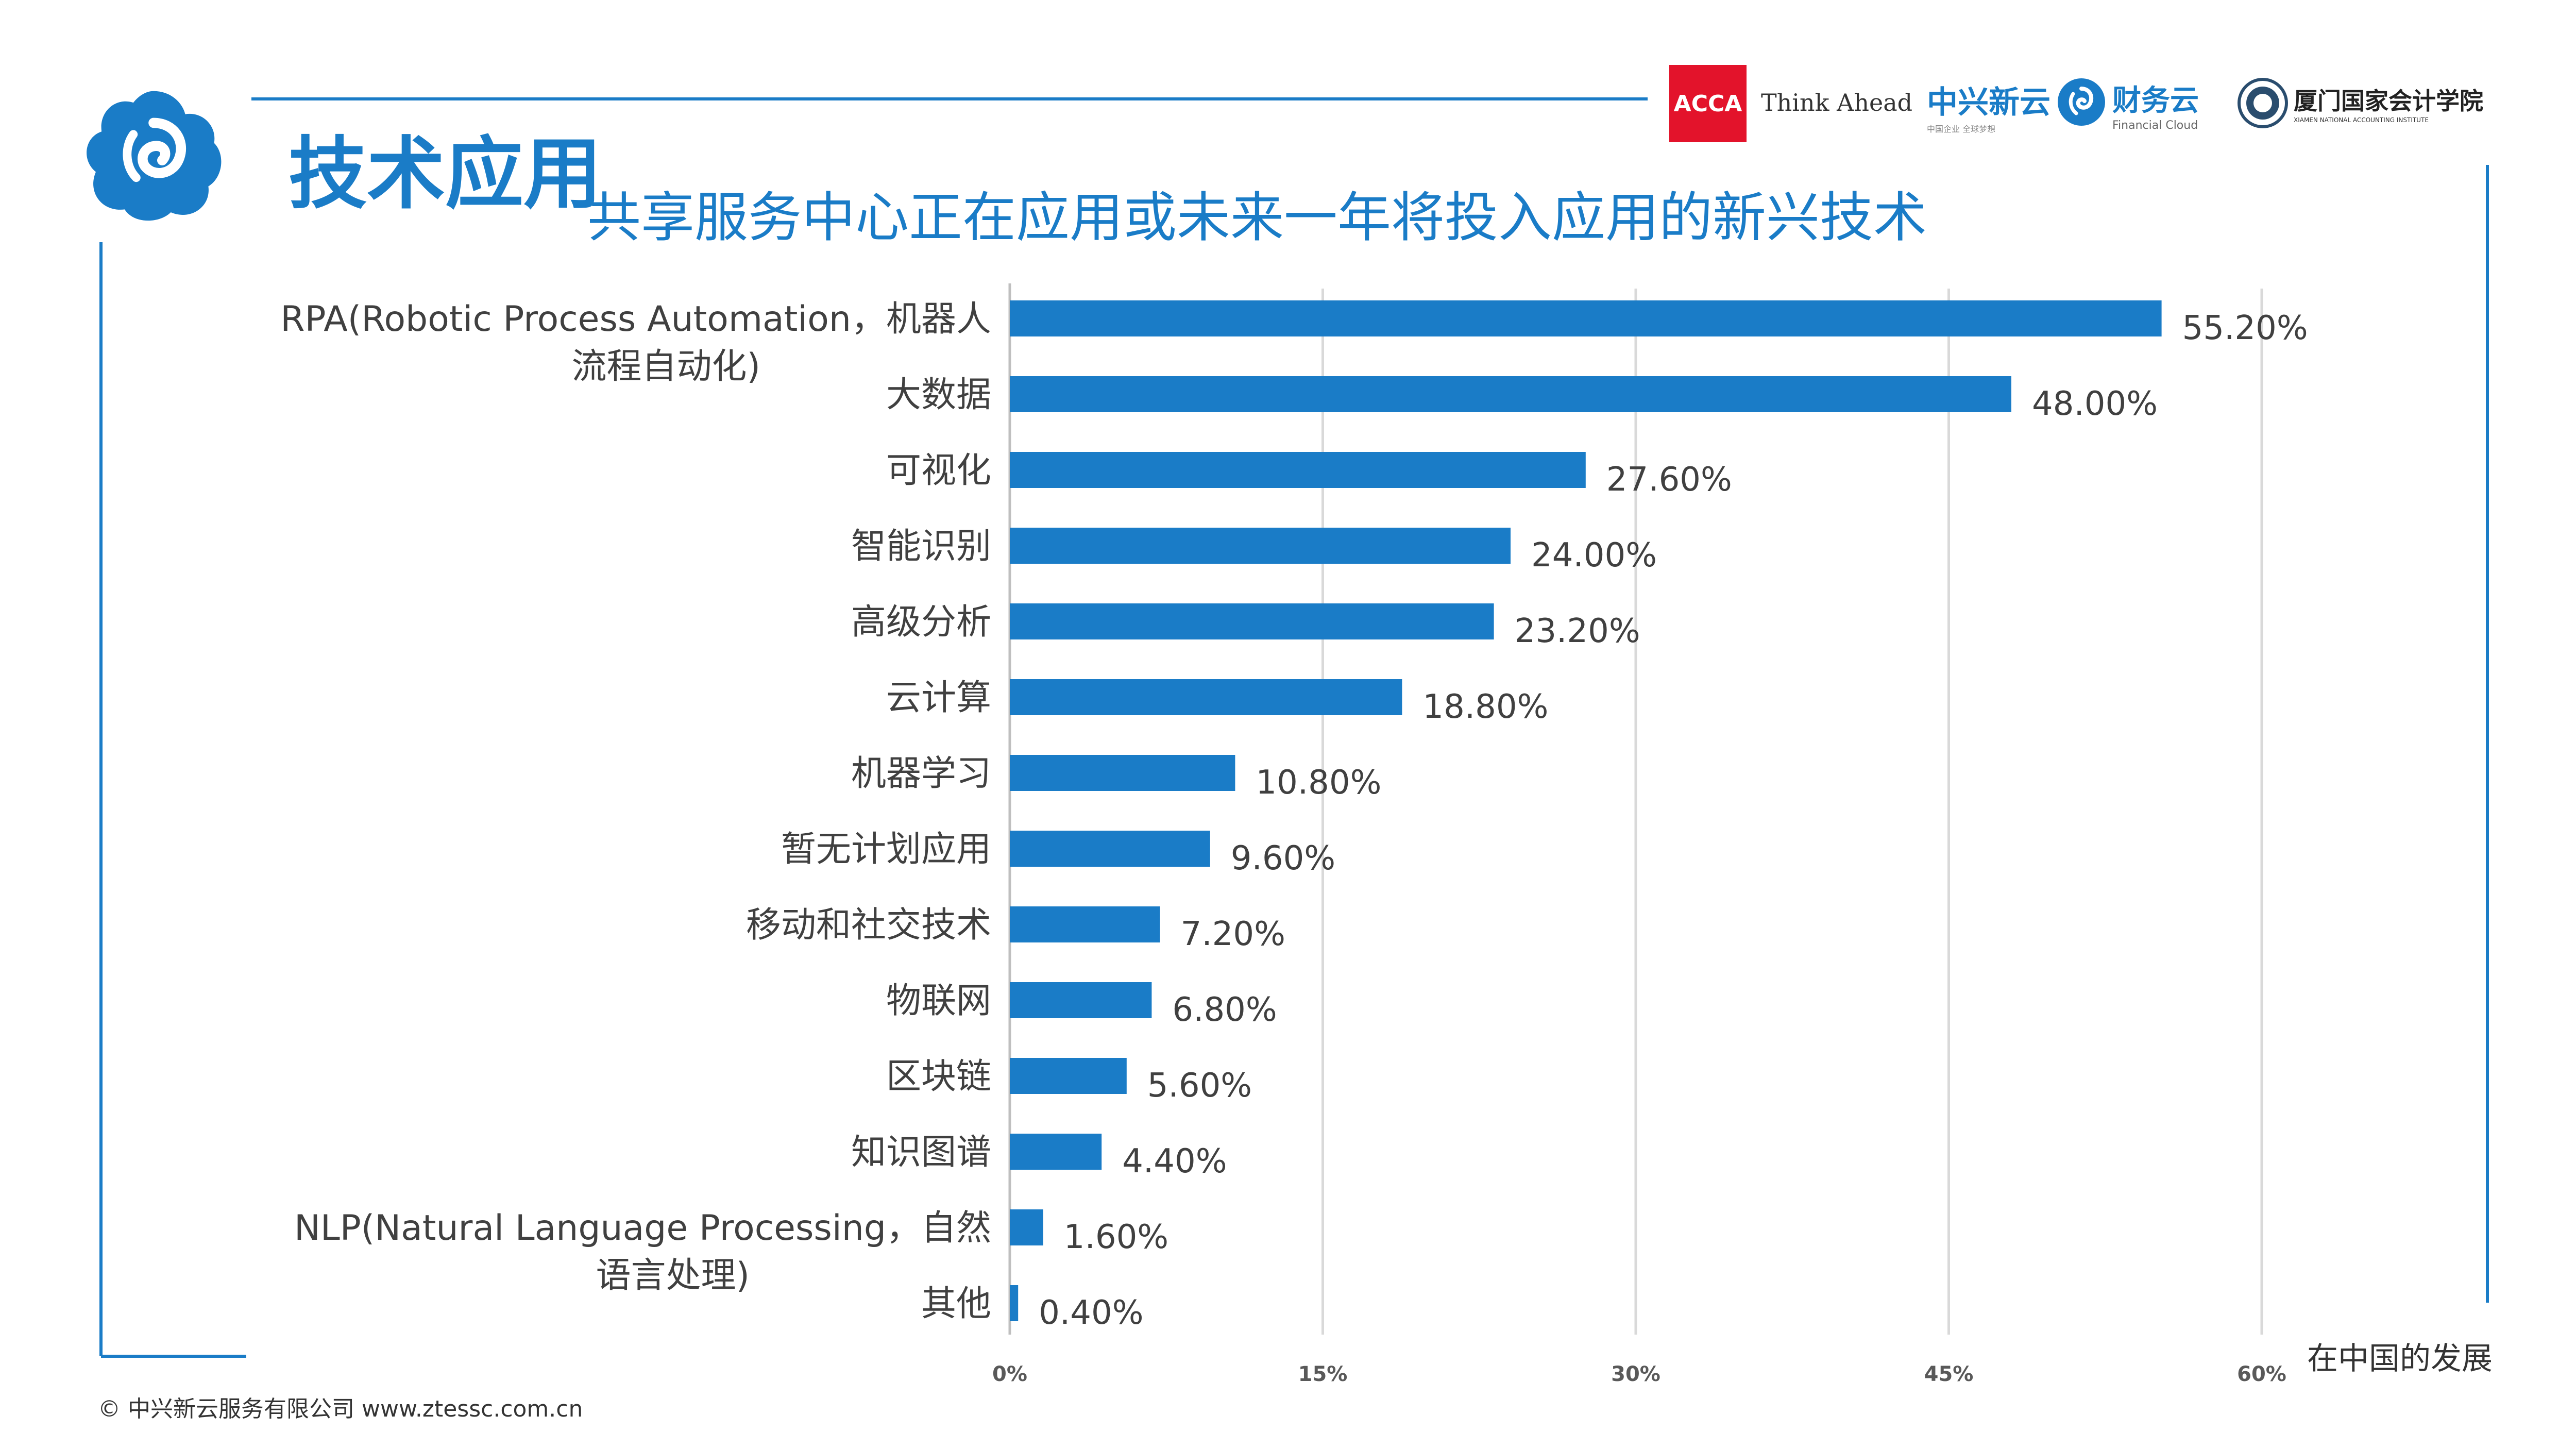 The width and height of the screenshot is (2576, 1449). What do you see at coordinates (938, 1001) in the screenshot?
I see `category-label: 物联网` at bounding box center [938, 1001].